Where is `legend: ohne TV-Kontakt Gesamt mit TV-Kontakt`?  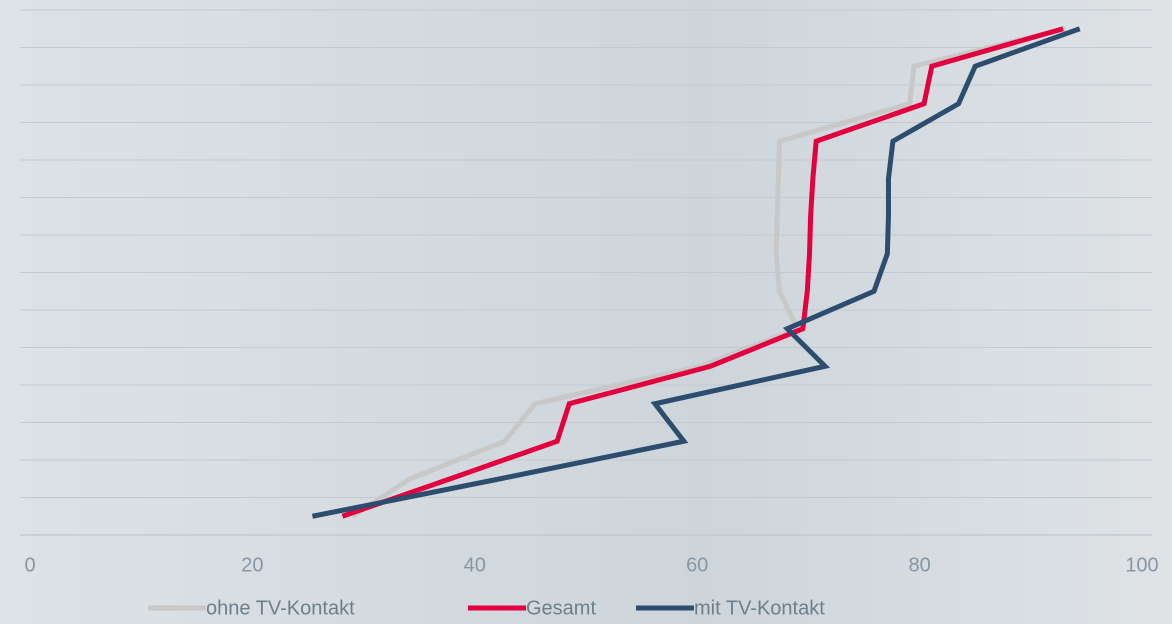
legend: ohne TV-Kontakt Gesamt mit TV-Kontakt is located at coordinates (486, 608).